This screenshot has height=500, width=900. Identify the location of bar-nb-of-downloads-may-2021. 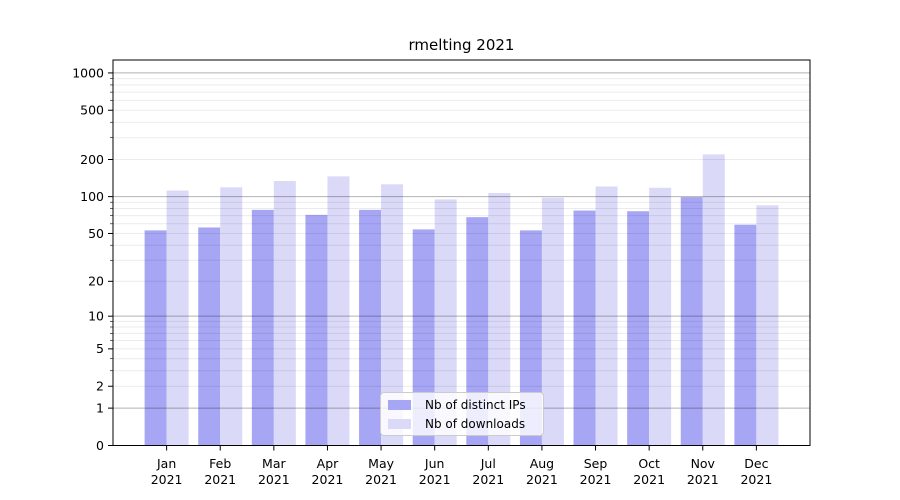
(392, 315).